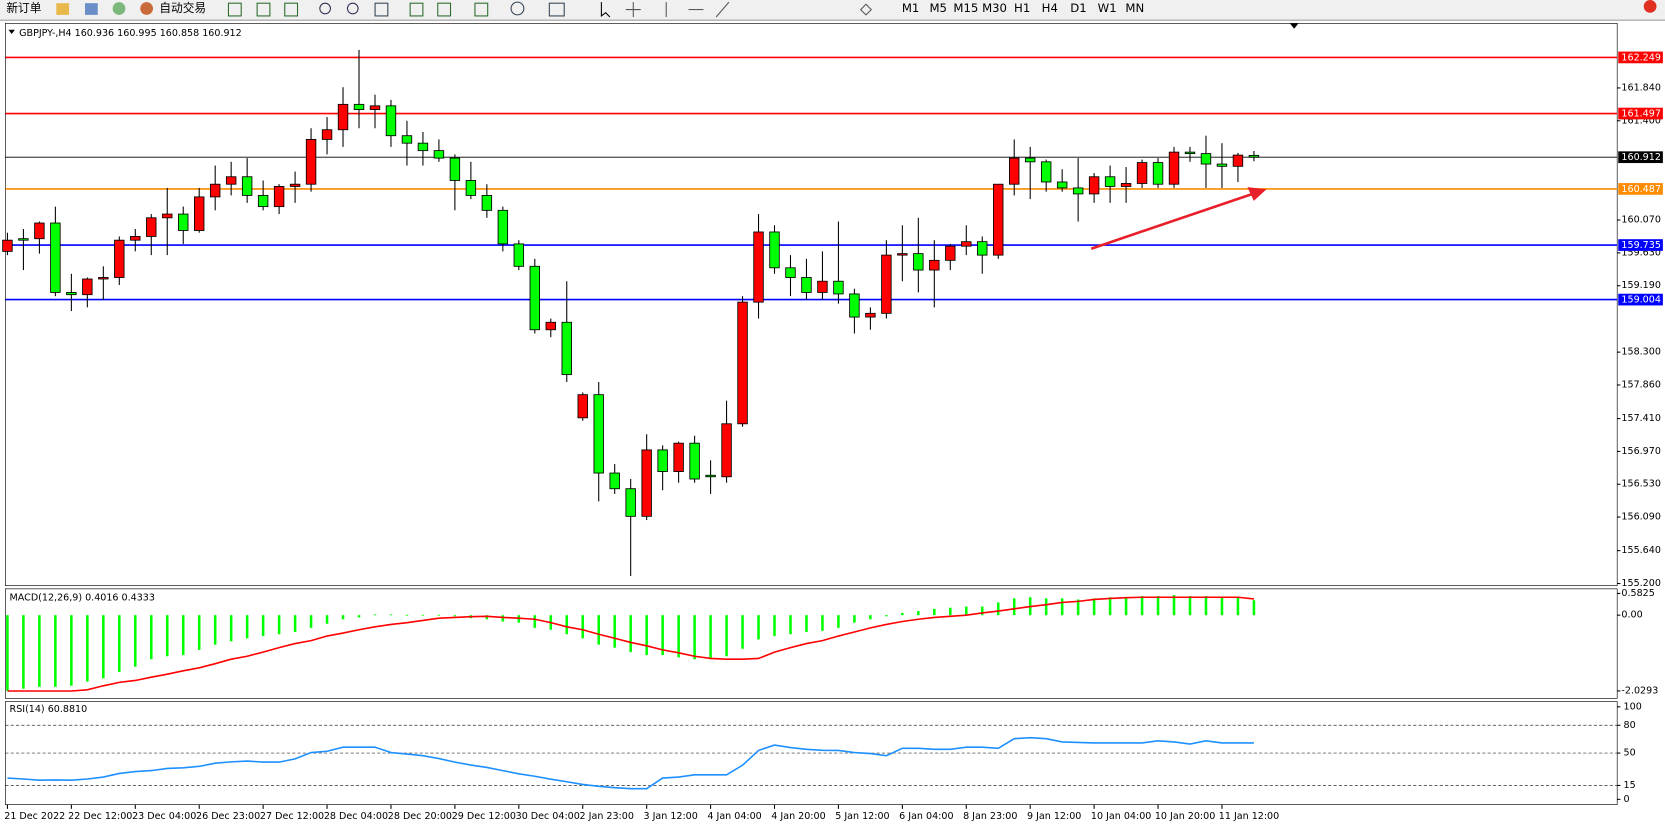 The image size is (1665, 828). I want to click on y-tick-label: 156.090, so click(1640, 517).